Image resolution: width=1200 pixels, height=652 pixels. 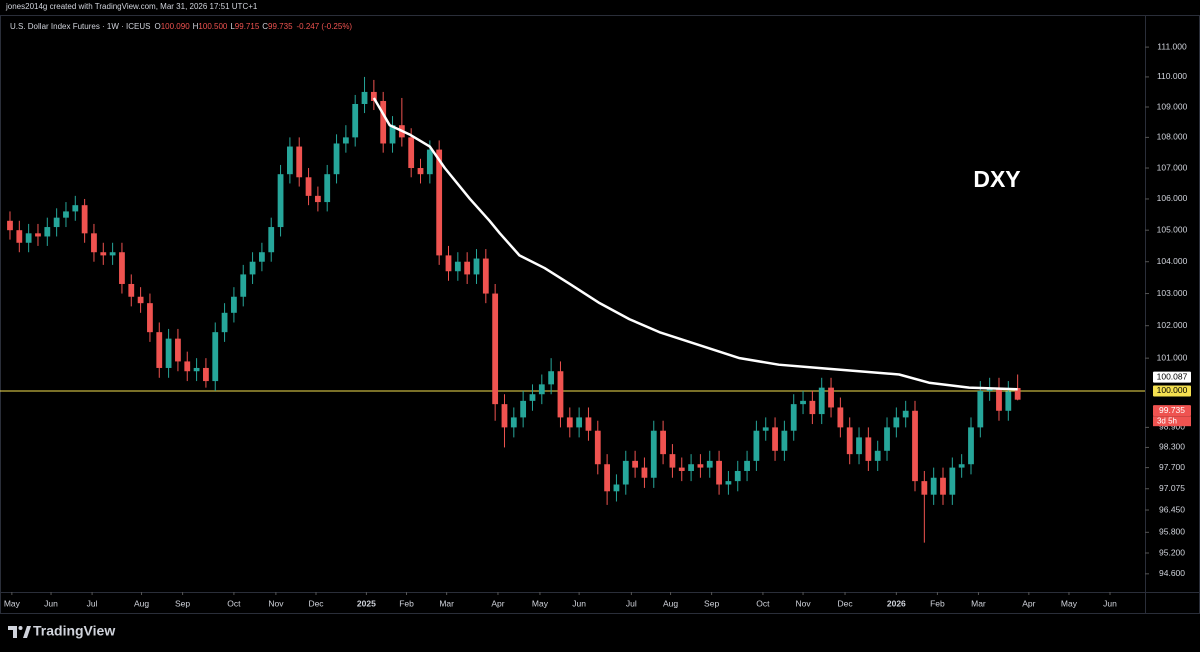 I want to click on price-label-box, so click(x=1172, y=377).